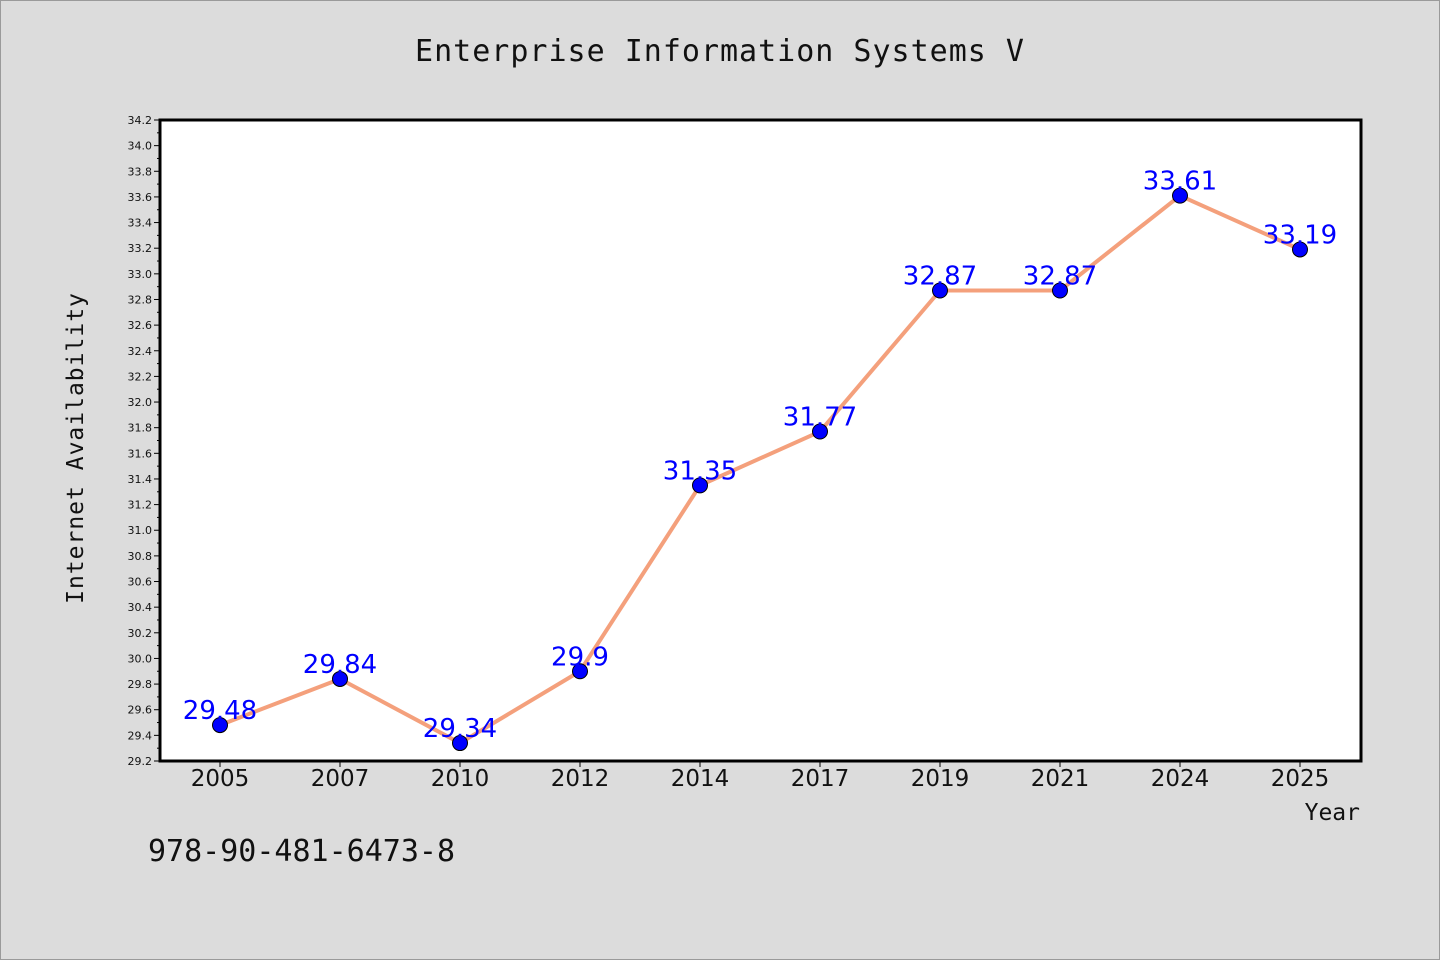  Describe the element at coordinates (140, 658) in the screenshot. I see `y-tick-label: 30.0` at that location.